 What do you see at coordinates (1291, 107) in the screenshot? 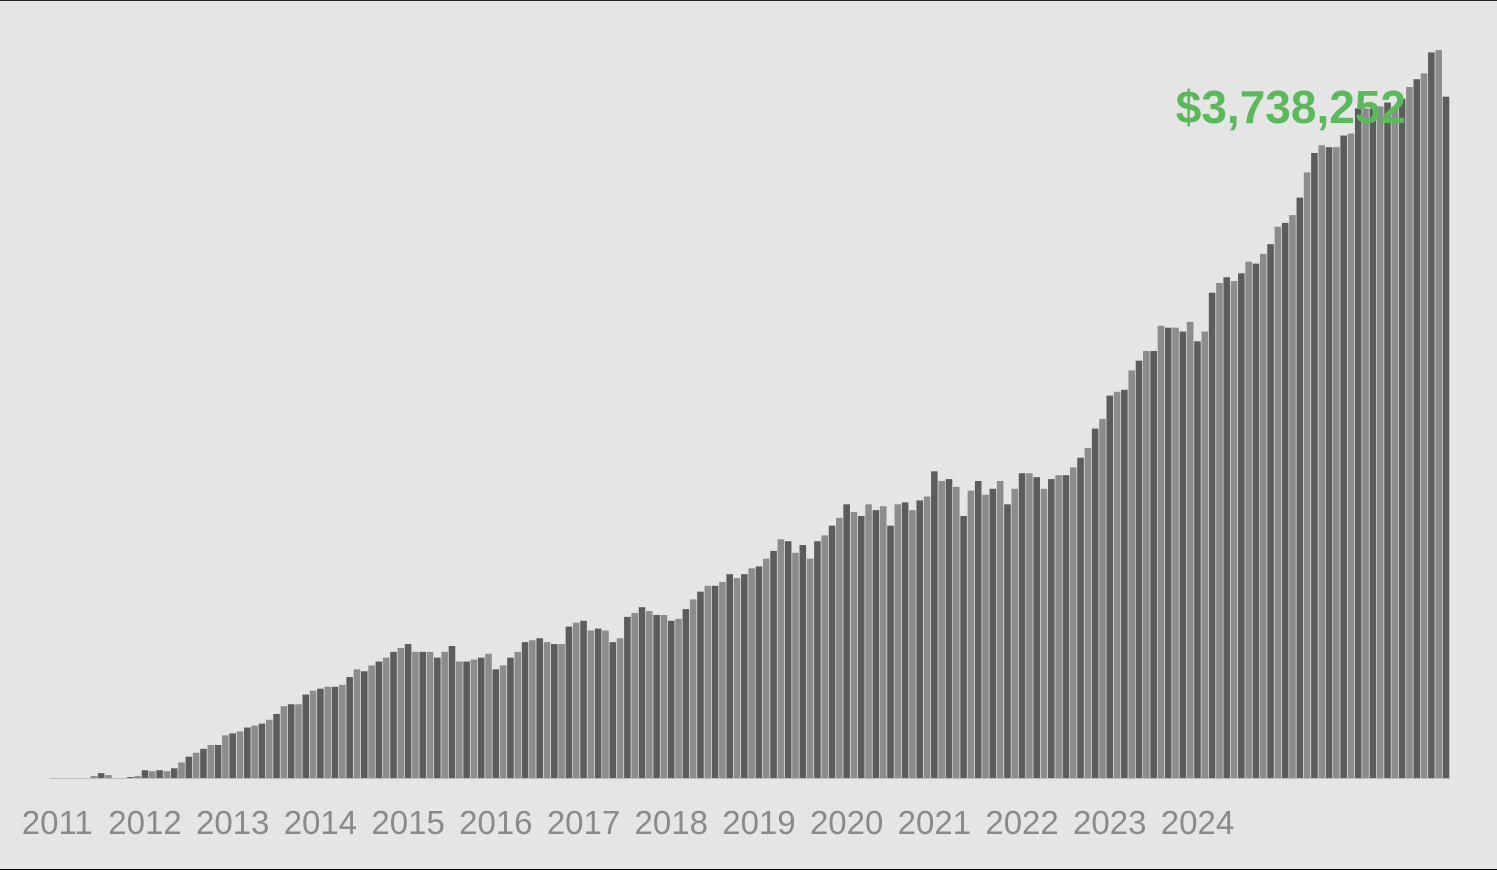
I see `total-value-label: $3,738,252` at bounding box center [1291, 107].